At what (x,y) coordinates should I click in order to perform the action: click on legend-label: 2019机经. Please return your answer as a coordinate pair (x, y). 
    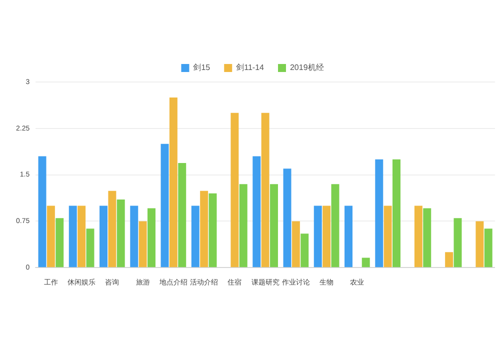
    Looking at the image, I should click on (307, 67).